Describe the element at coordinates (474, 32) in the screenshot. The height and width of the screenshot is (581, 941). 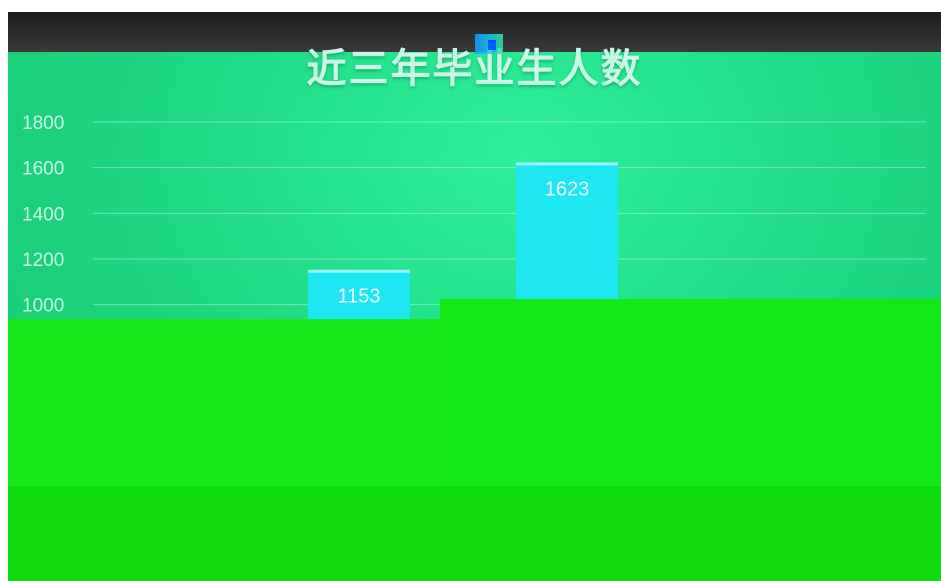
I see `top-bar` at that location.